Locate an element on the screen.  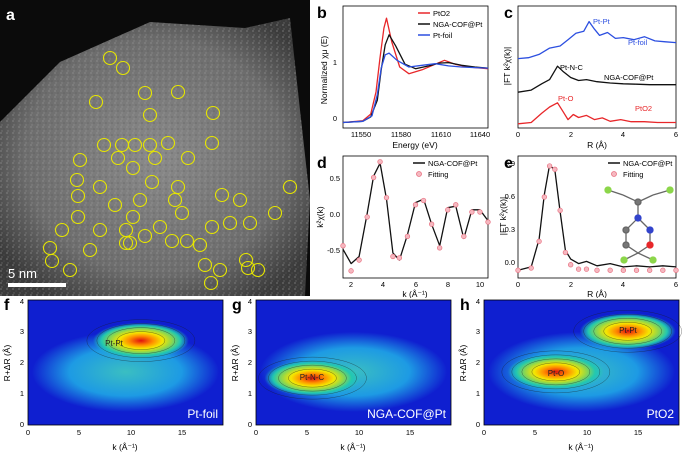
ann-h-2: Pt-Pt is located at coordinates (628, 330).